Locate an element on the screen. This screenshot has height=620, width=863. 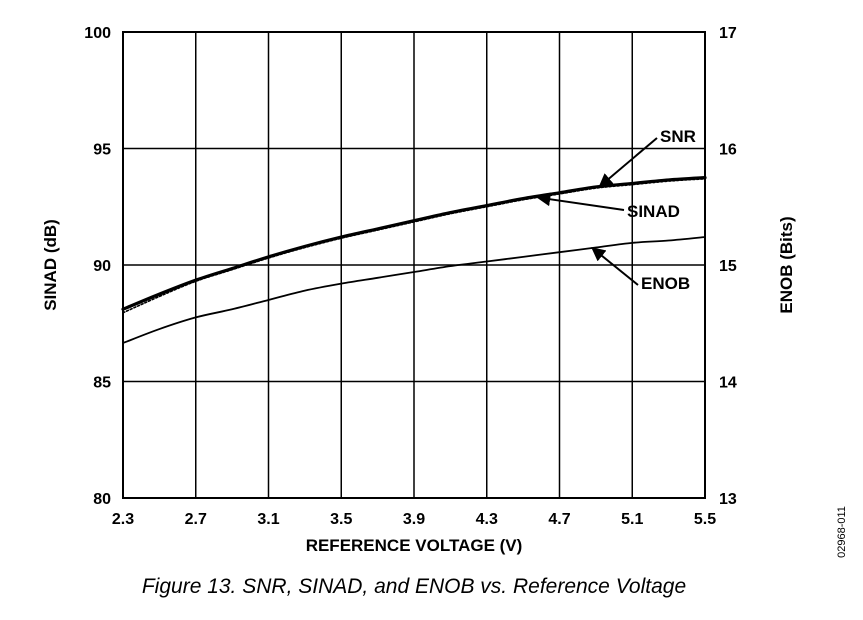
y-axis-title-left: SINAD (dB) is located at coordinates (50, 265).